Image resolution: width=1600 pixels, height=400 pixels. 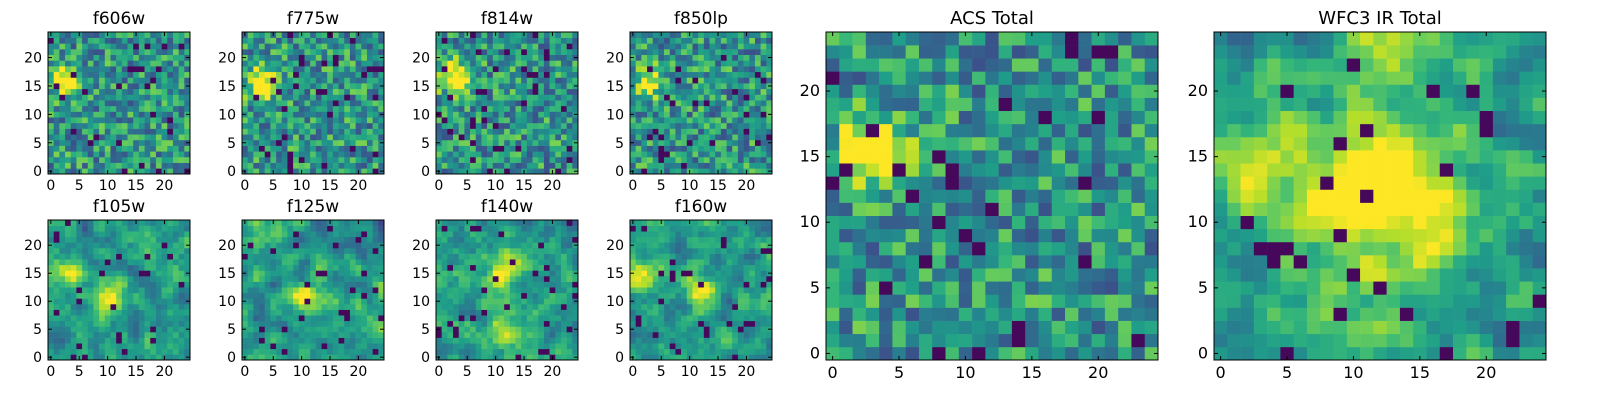 I want to click on y-tick-label: 0, so click(x=37, y=172).